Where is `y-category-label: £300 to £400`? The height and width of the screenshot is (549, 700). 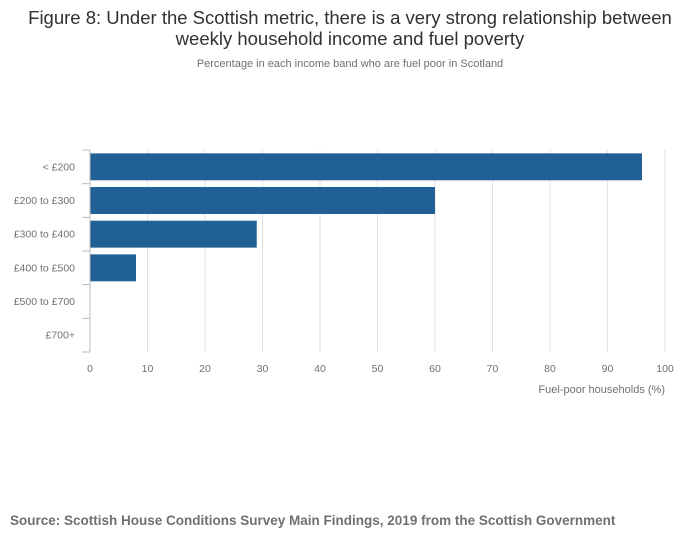 y-category-label: £300 to £400 is located at coordinates (44, 235).